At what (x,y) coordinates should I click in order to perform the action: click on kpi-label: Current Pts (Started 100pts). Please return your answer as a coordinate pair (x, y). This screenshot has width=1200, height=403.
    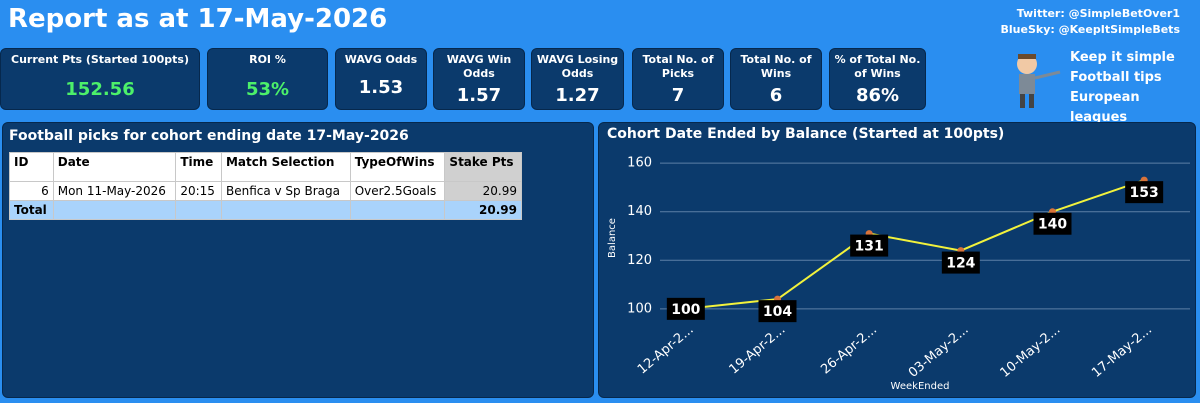
    Looking at the image, I should click on (100, 59).